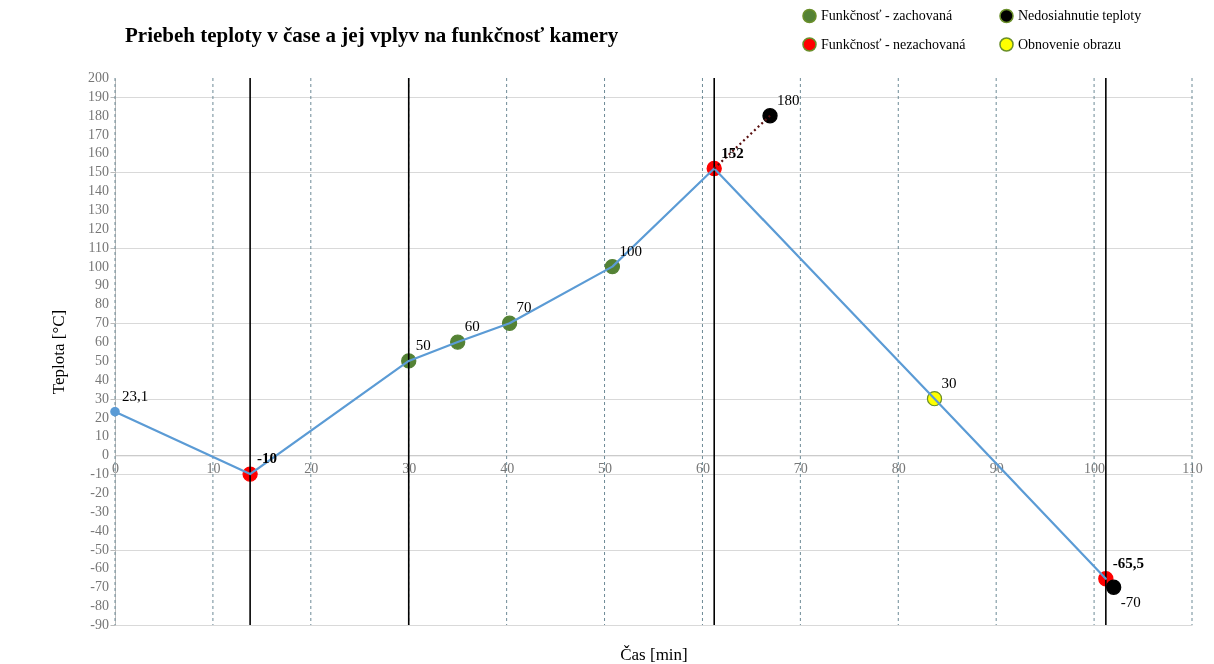 This screenshot has width=1214, height=664. What do you see at coordinates (894, 44) in the screenshot?
I see `legend-label: Funkčnosť - nezachovaná` at bounding box center [894, 44].